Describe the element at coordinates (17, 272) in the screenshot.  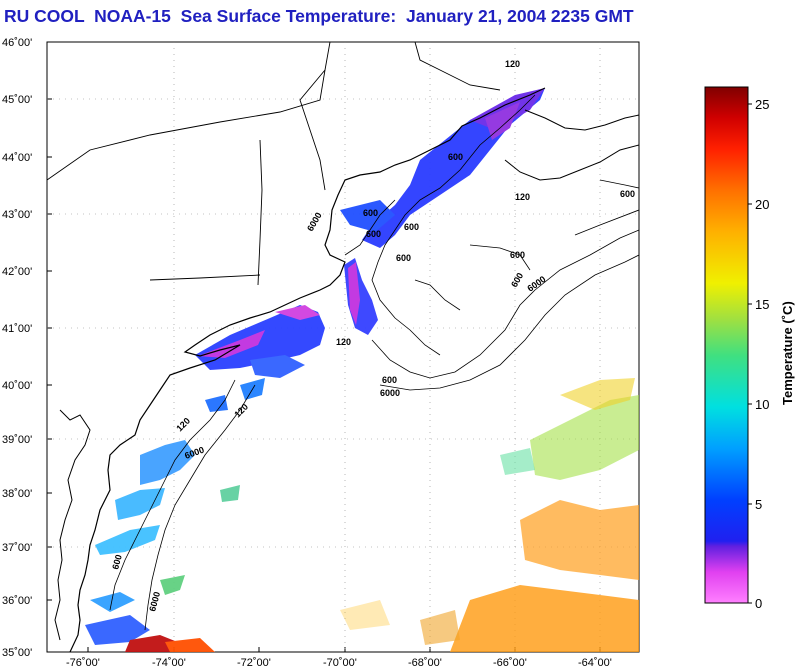
I see `lat-label: 42˚00'` at that location.